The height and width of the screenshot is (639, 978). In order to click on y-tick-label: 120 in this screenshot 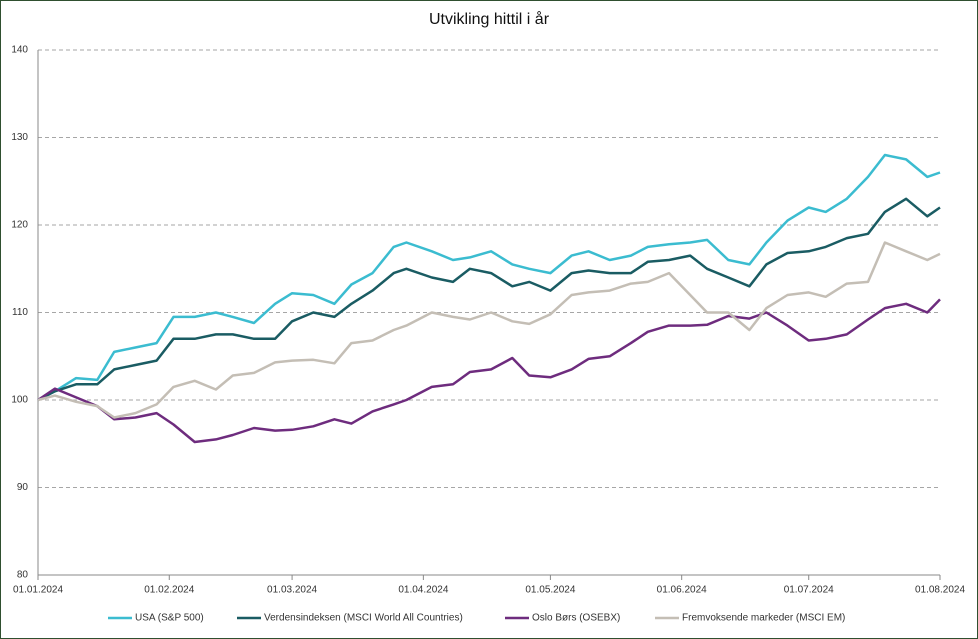, I will do `click(19, 225)`.